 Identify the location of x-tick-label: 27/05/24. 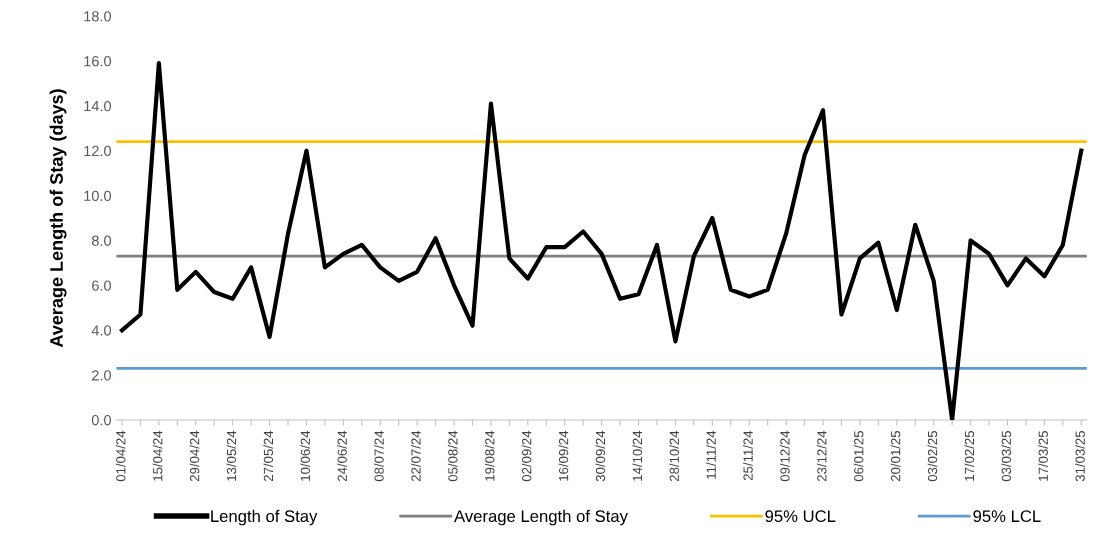
(268, 456).